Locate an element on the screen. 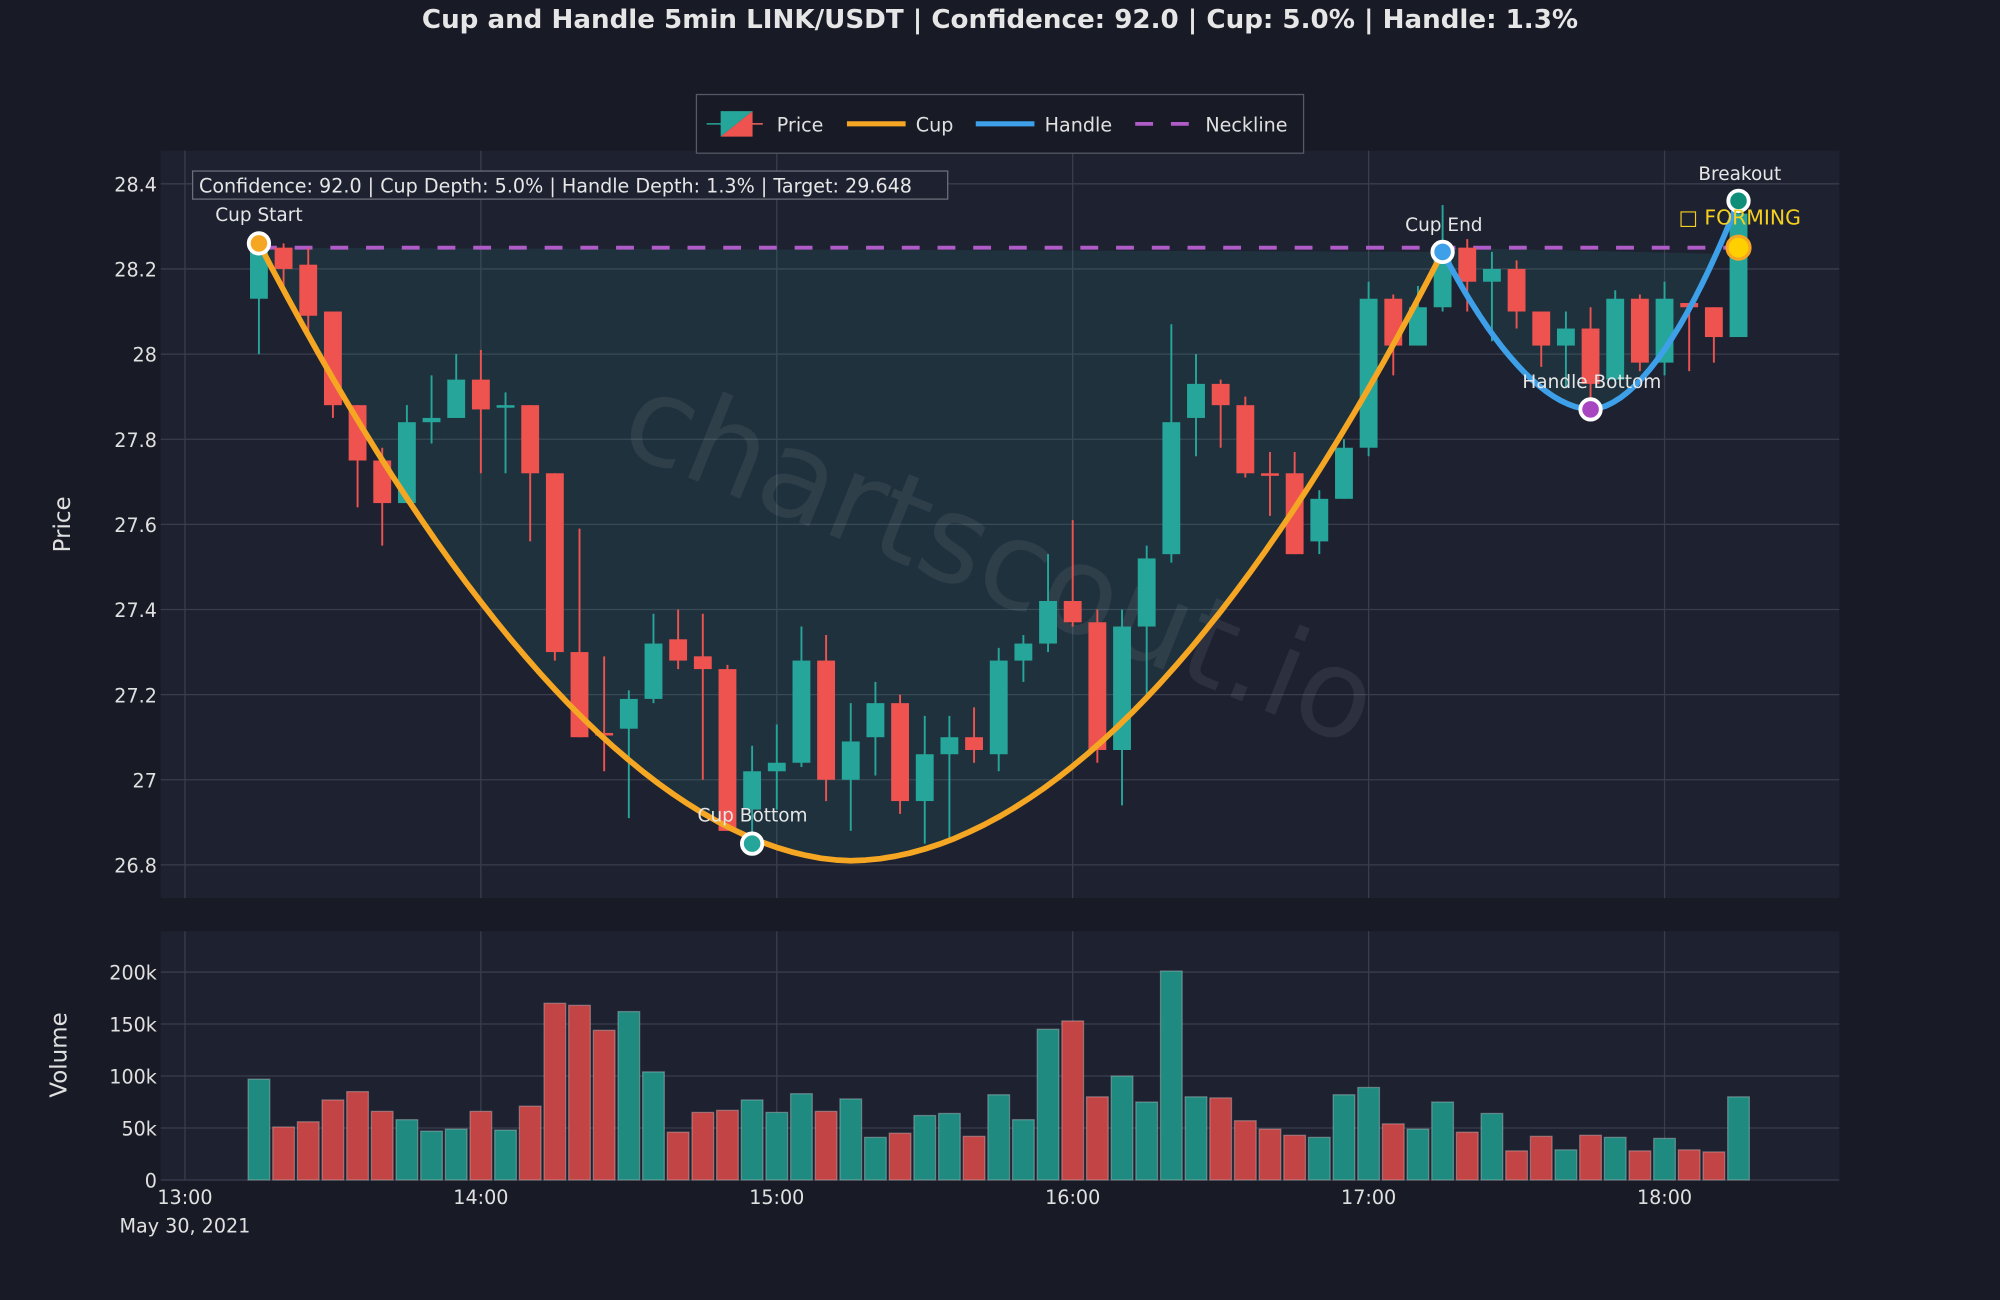  legend-item-cup: Cup is located at coordinates (900, 125).